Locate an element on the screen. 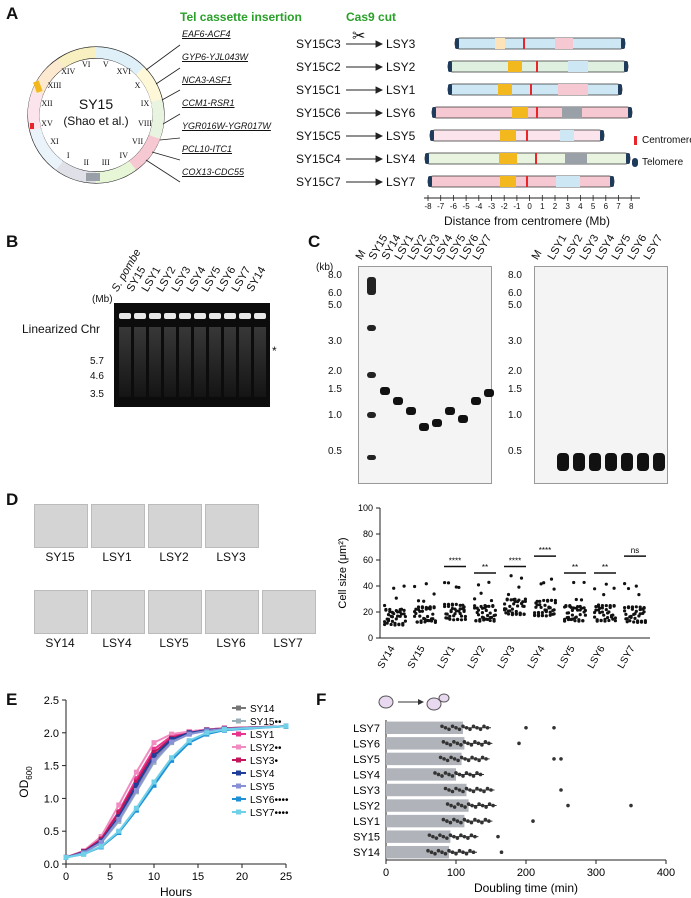 Image resolution: width=691 pixels, height=898 pixels. chromosome-label: XII is located at coordinates (47, 104).